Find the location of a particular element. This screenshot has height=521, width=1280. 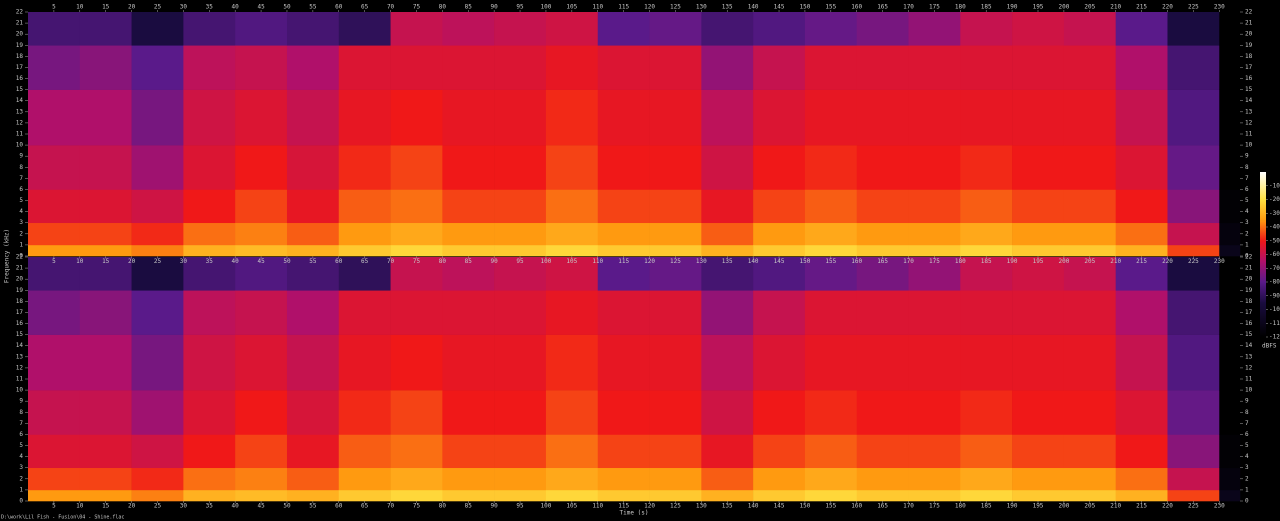

colorbar-tick-label: -30 is located at coordinates (1274, 213).